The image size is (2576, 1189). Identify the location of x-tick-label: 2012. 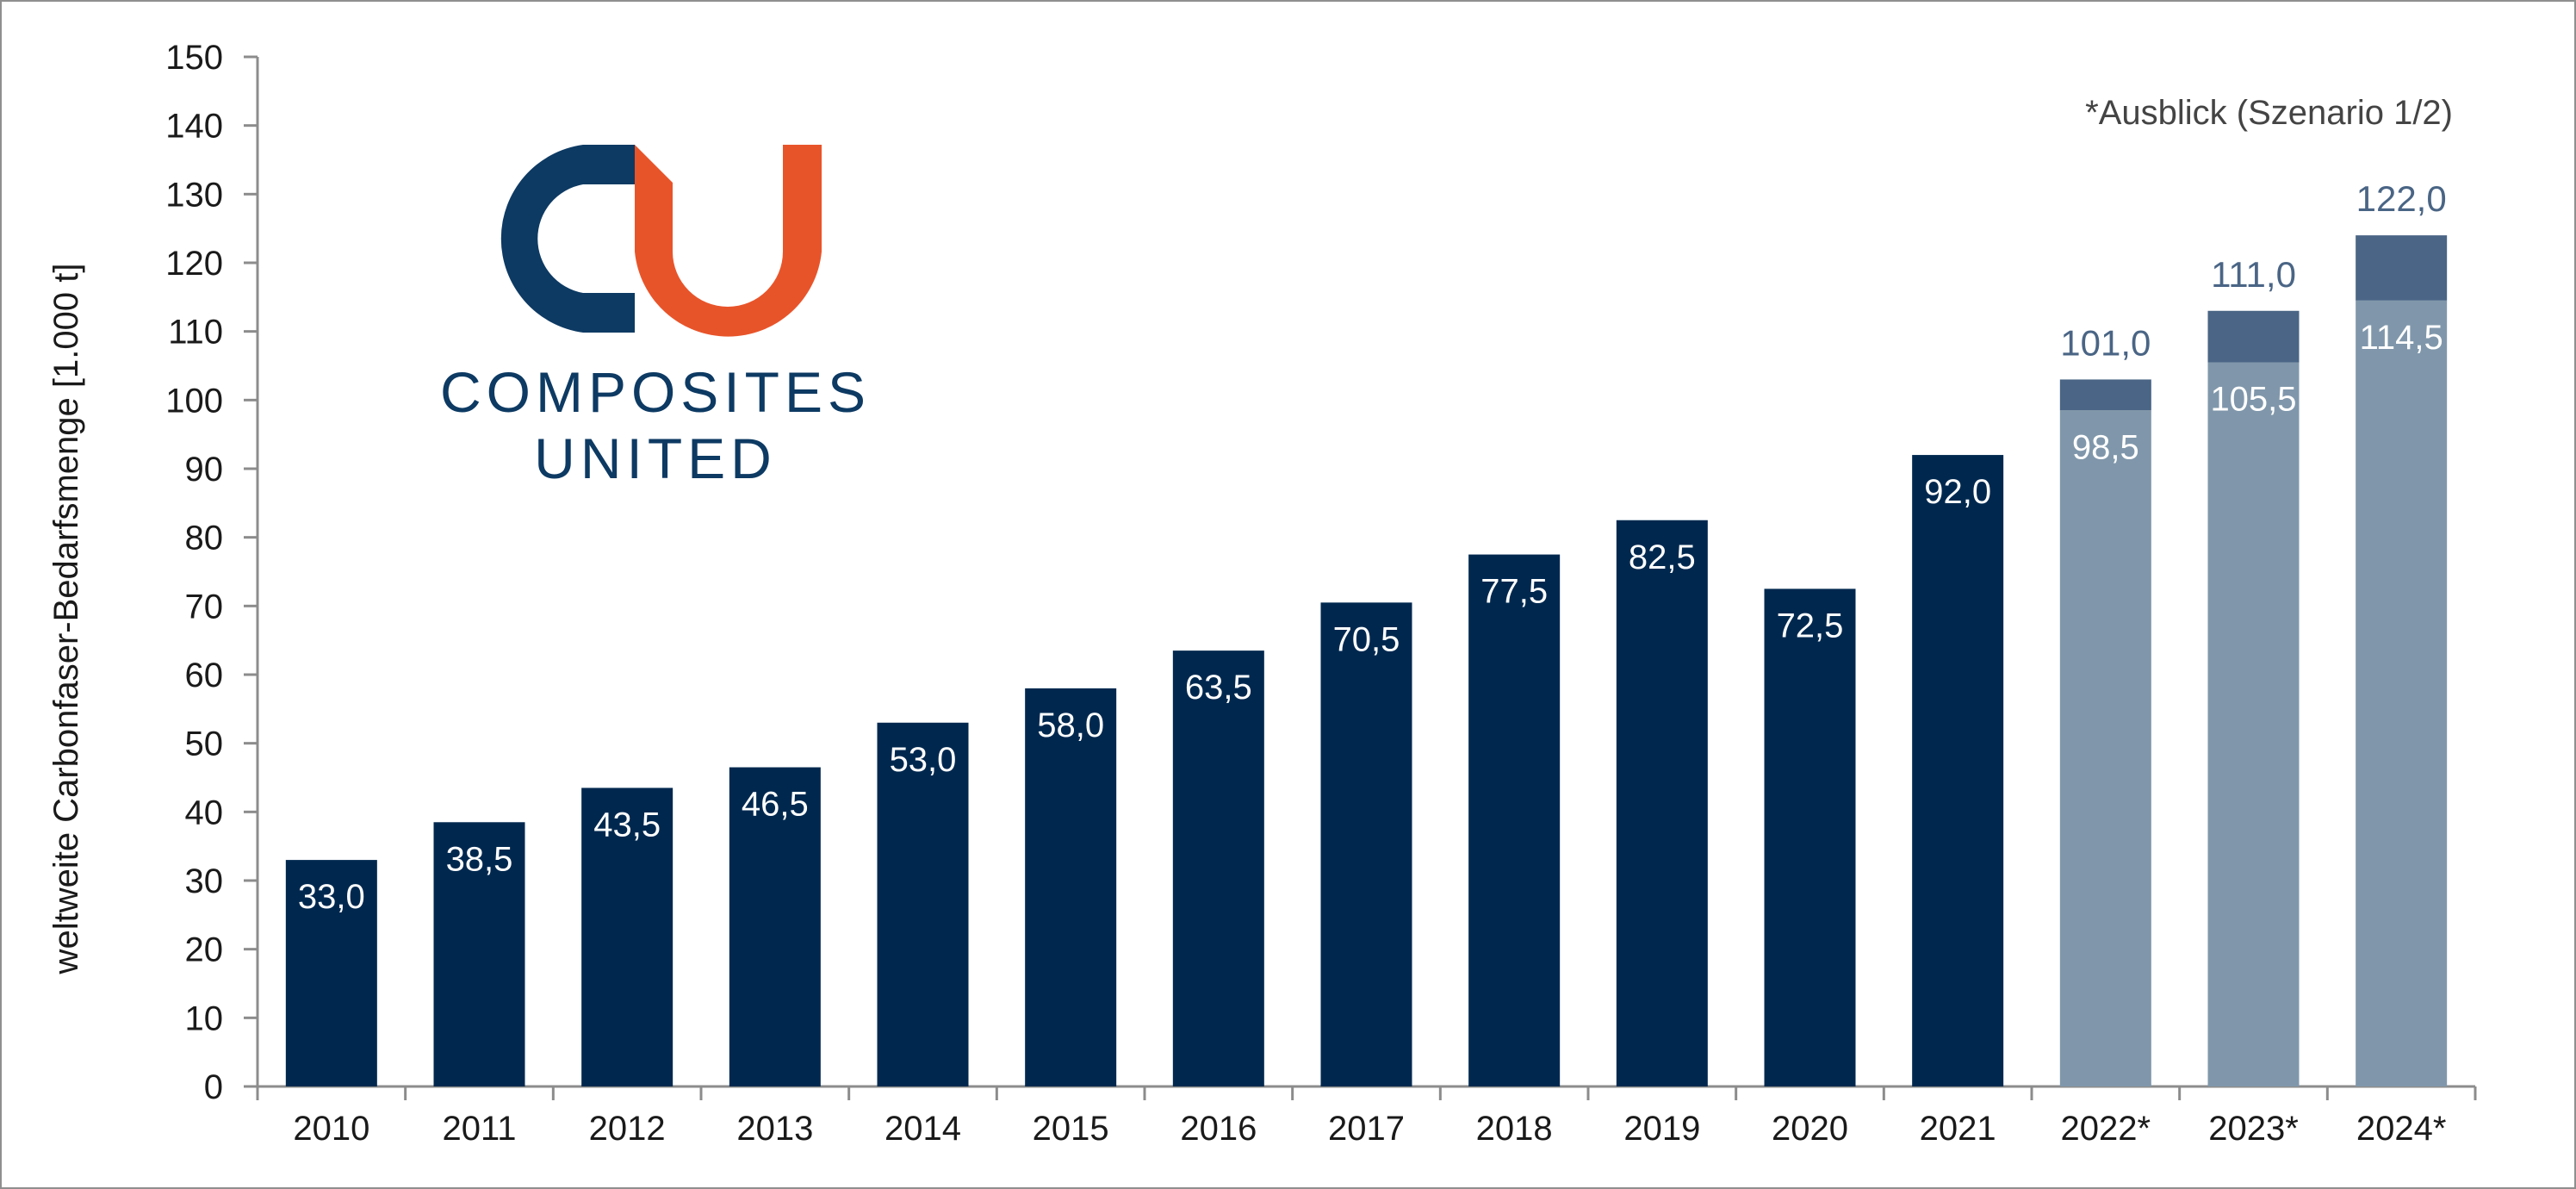
(627, 1129).